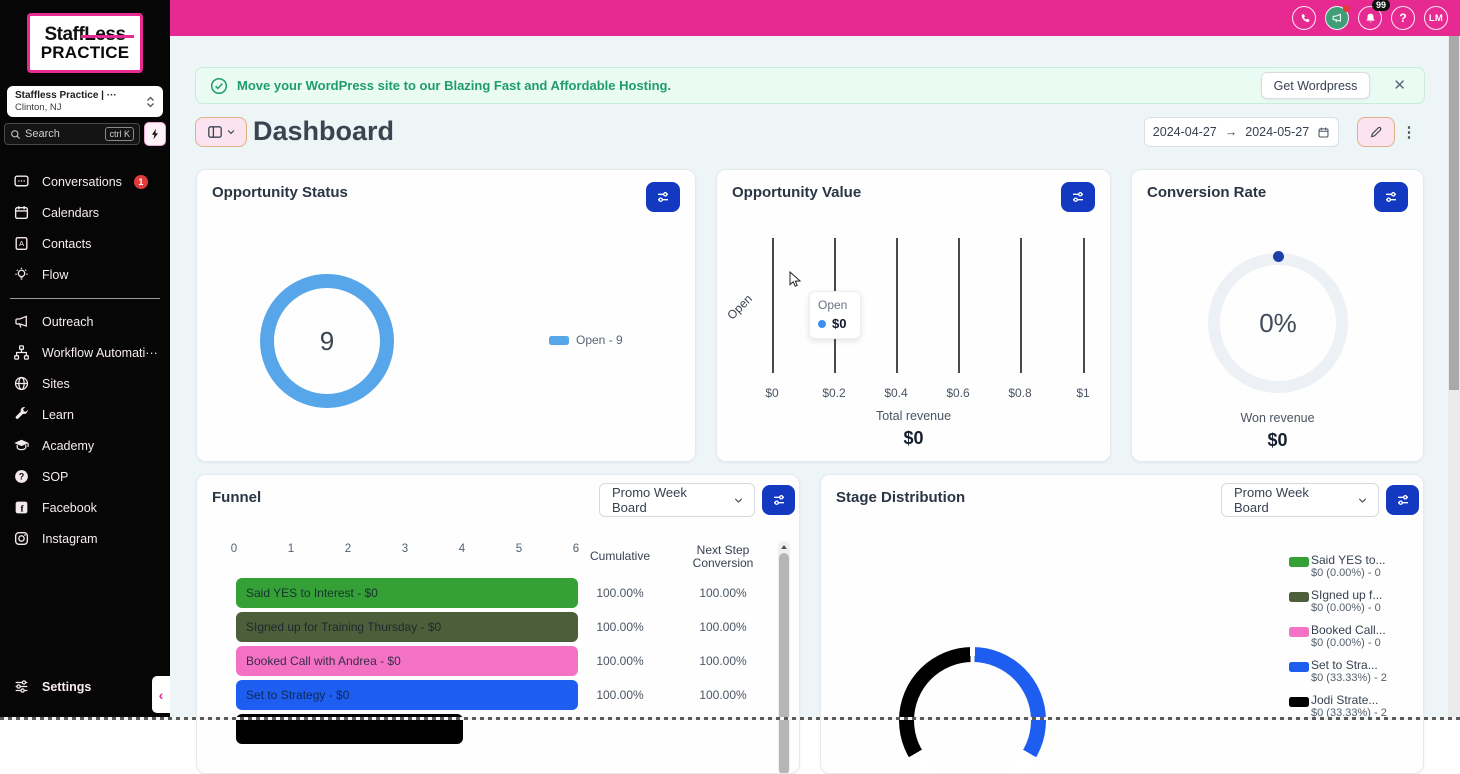 The width and height of the screenshot is (1460, 774). Describe the element at coordinates (72, 134) in the screenshot. I see `search-input: Search ctrl K` at that location.